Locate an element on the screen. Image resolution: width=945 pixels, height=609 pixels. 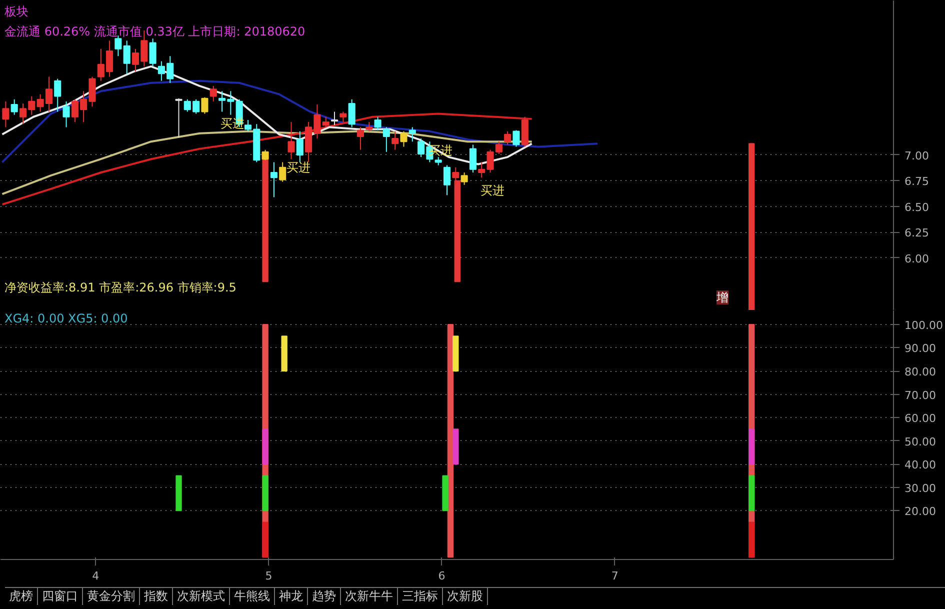
x-tick-label: 5 is located at coordinates (268, 576).